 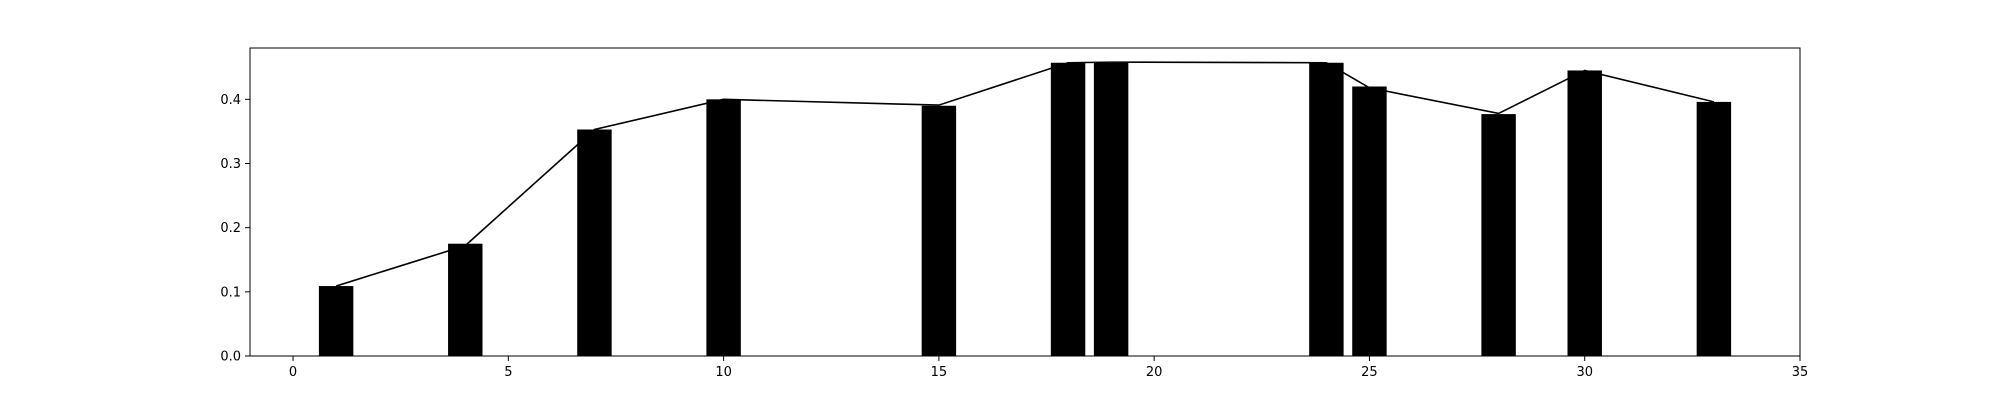 I want to click on x-tick-label: 0, so click(x=293, y=372).